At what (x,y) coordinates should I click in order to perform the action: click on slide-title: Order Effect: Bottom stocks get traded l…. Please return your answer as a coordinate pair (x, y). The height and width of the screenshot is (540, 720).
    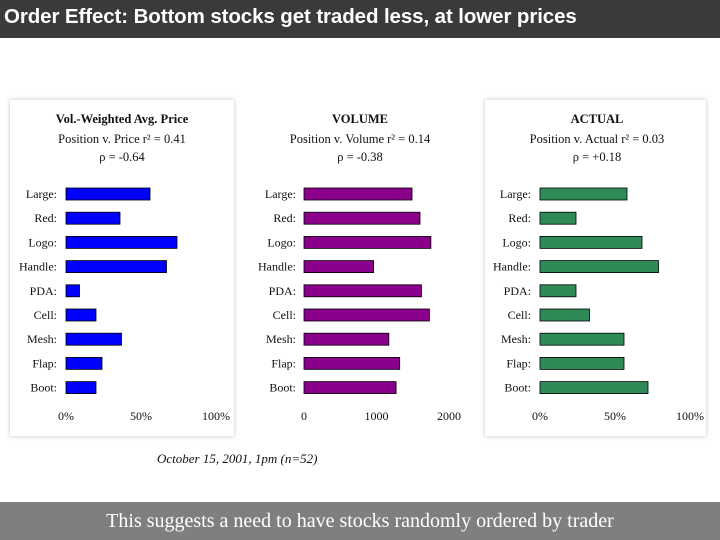
    Looking at the image, I should click on (290, 16).